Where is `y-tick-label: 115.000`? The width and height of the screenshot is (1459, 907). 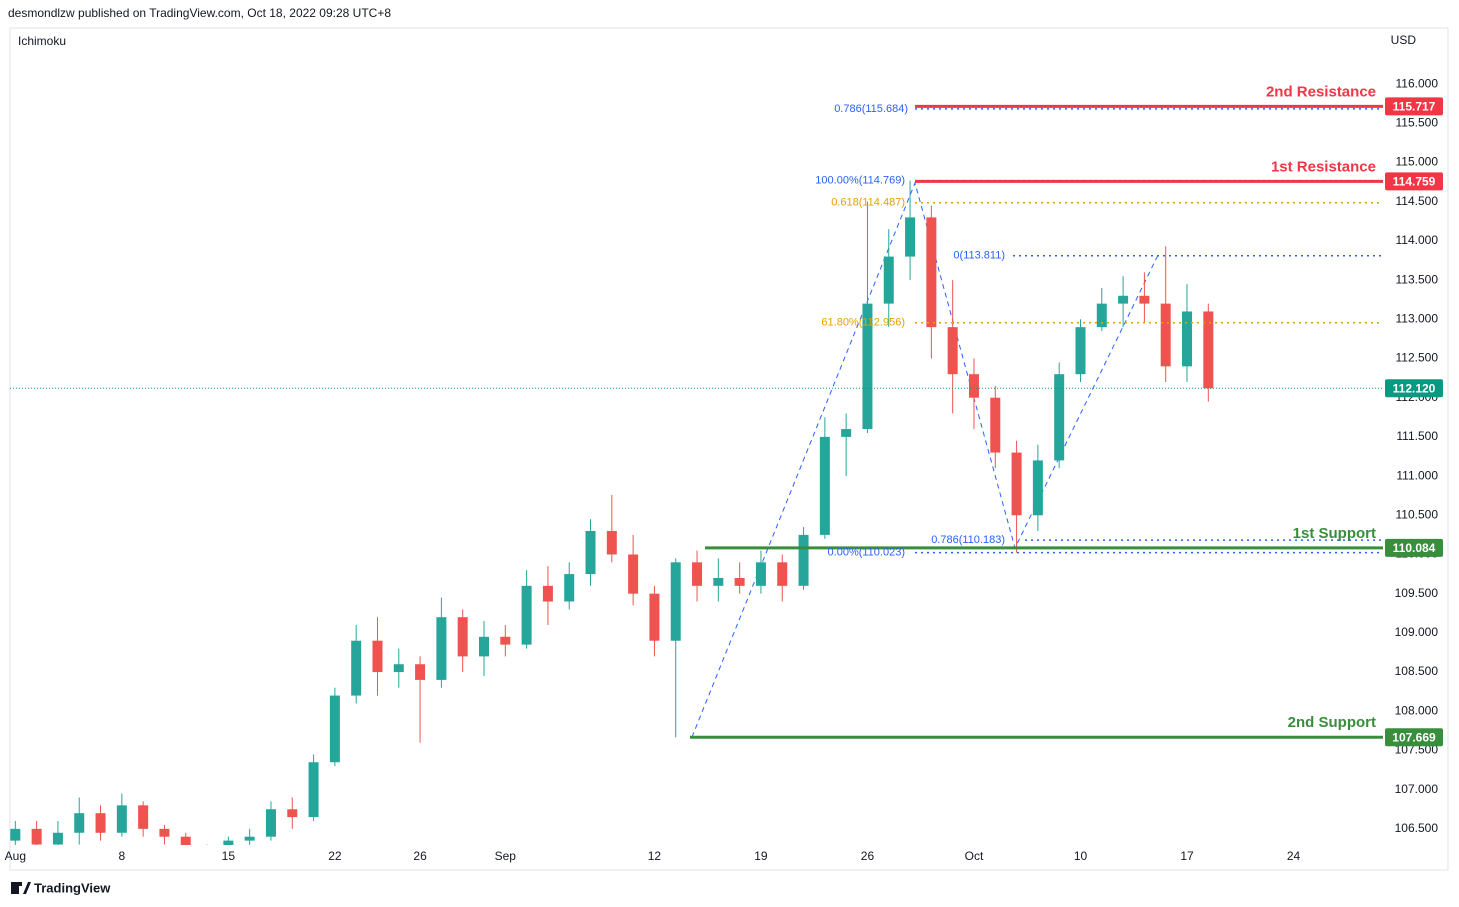
y-tick-label: 115.000 is located at coordinates (1417, 162).